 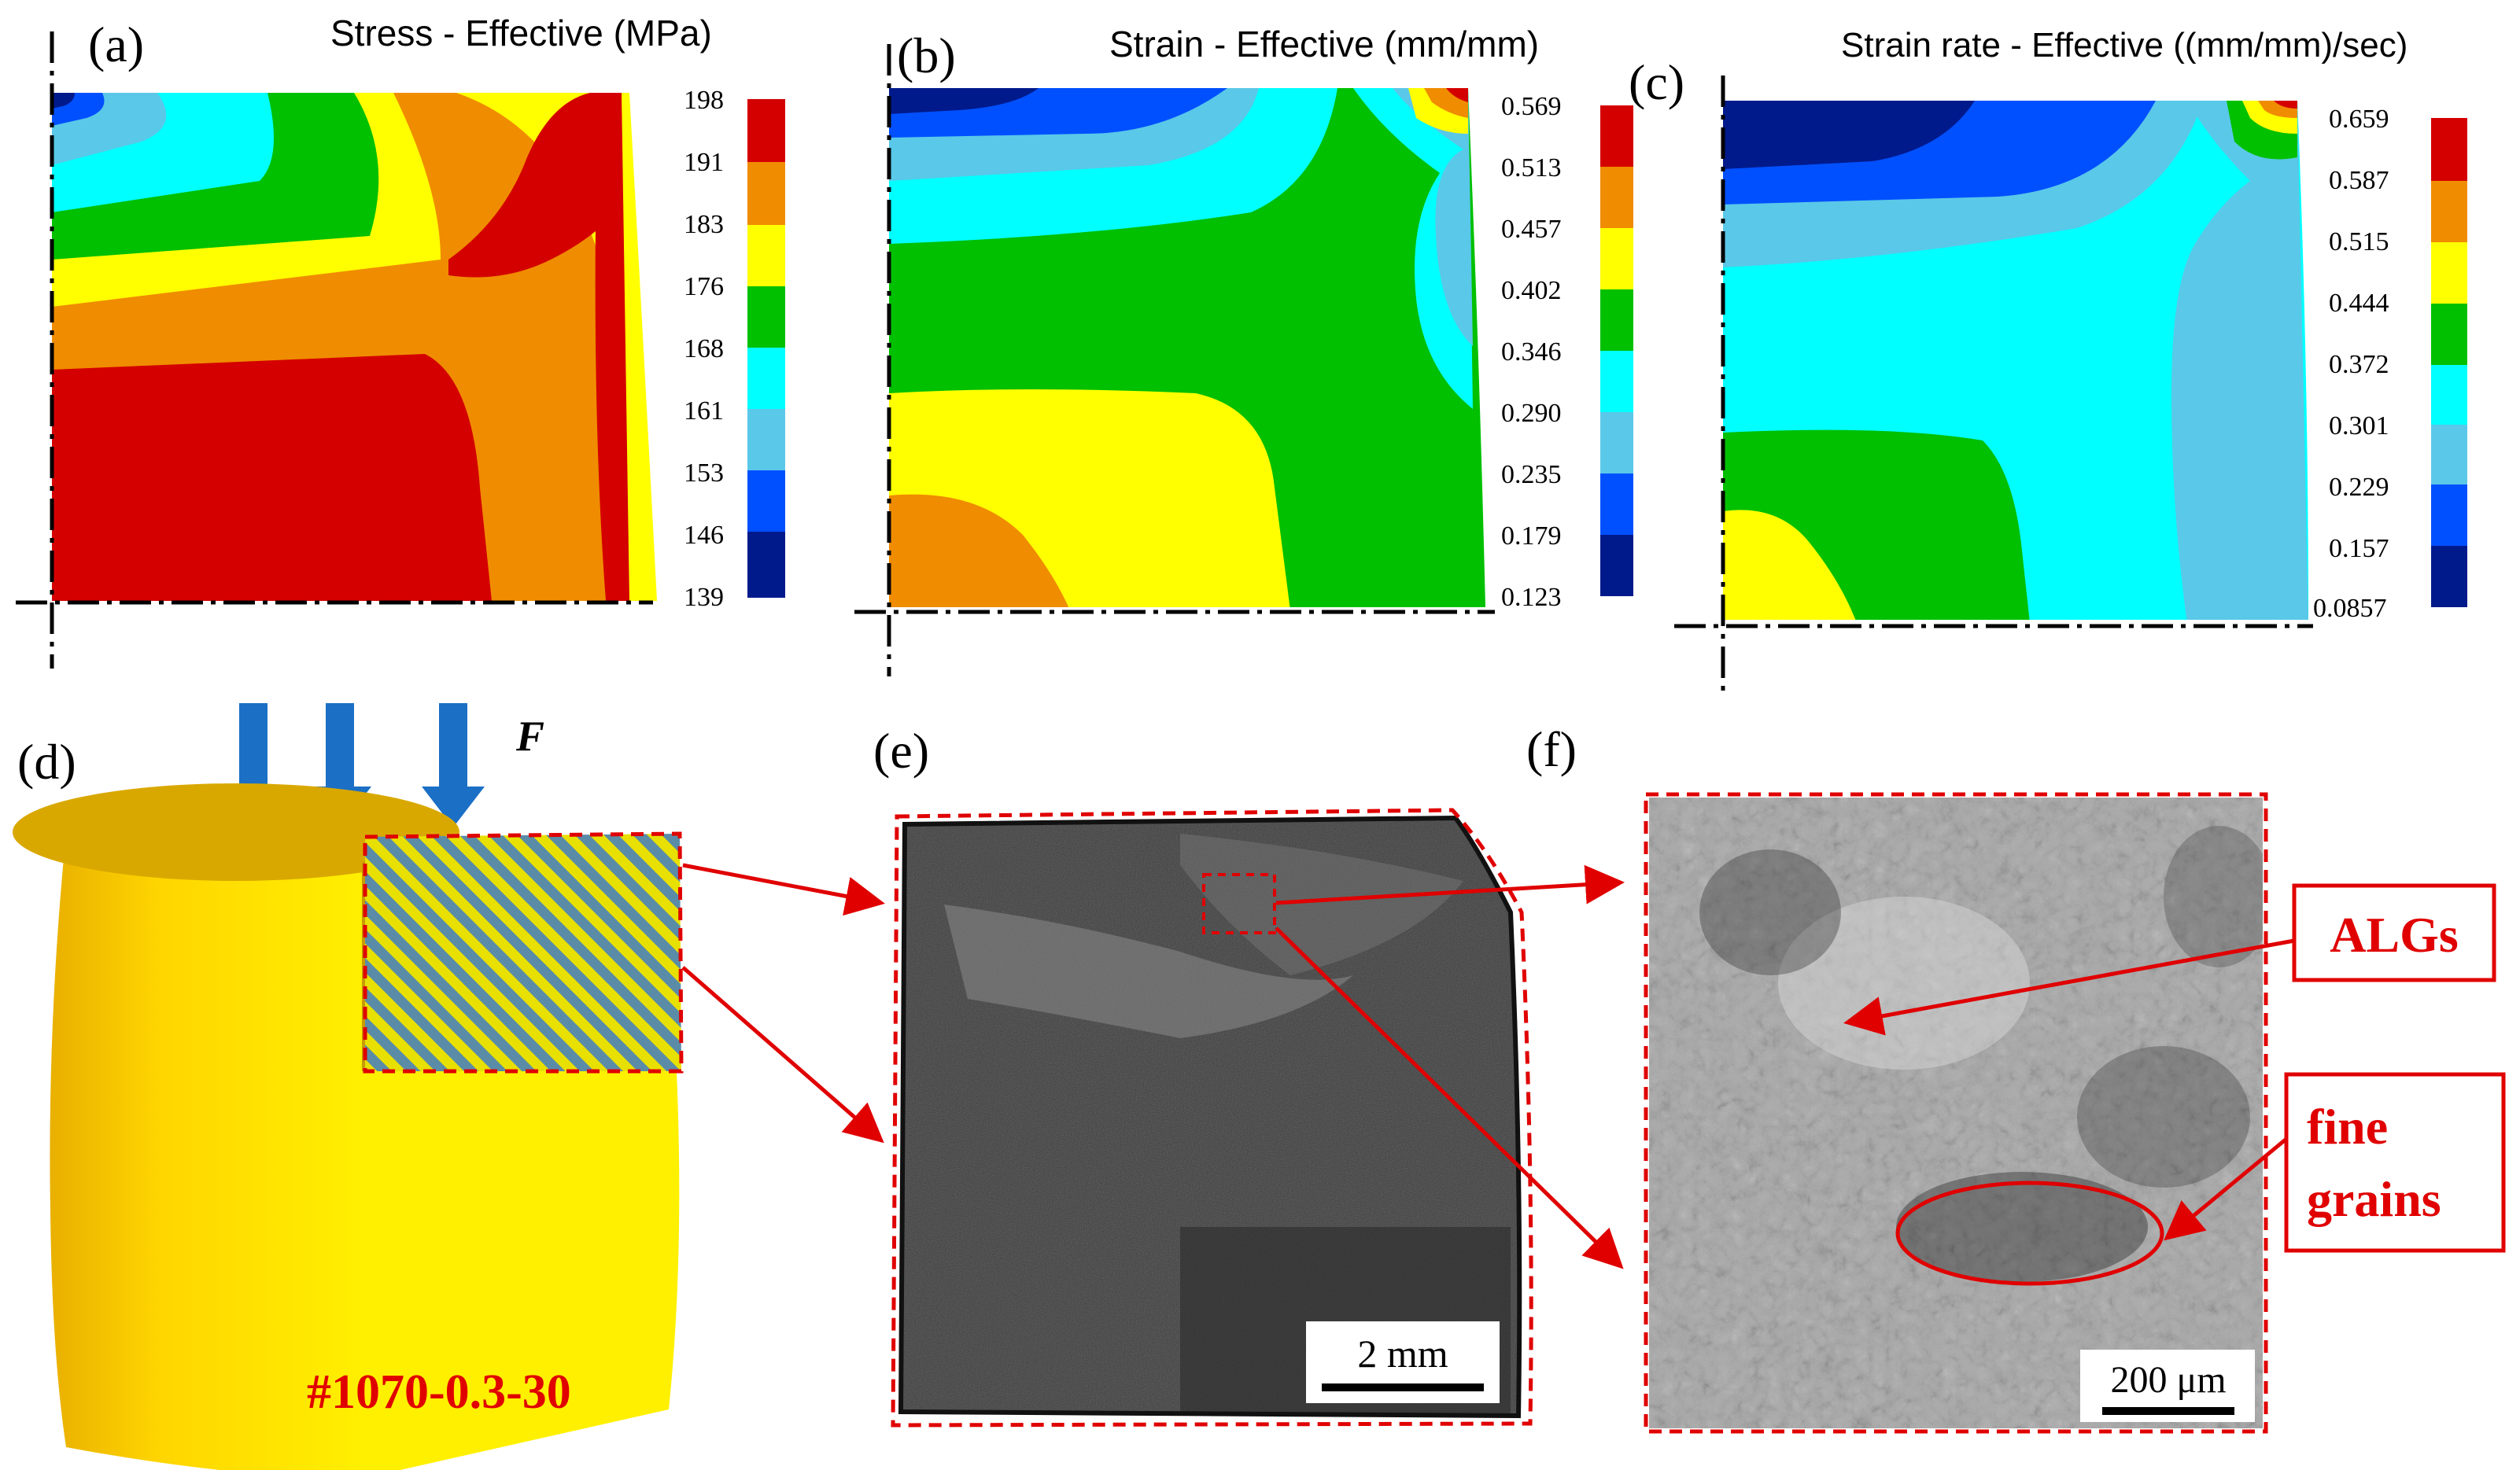 What do you see at coordinates (2359, 241) in the screenshot?
I see `tick-label: 0.515` at bounding box center [2359, 241].